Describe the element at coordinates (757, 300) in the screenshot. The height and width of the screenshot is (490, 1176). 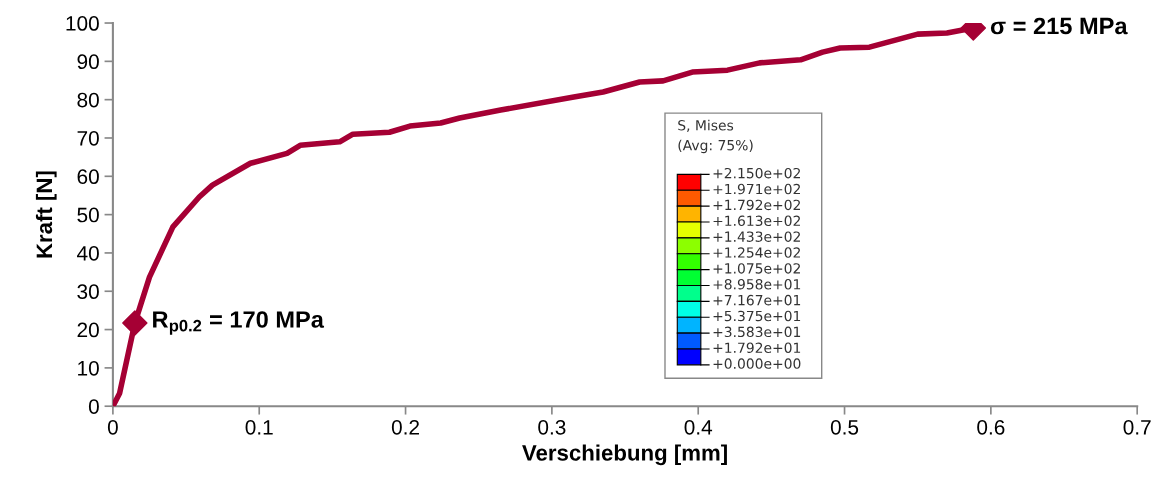
I see `annotation: +7.167e+01` at that location.